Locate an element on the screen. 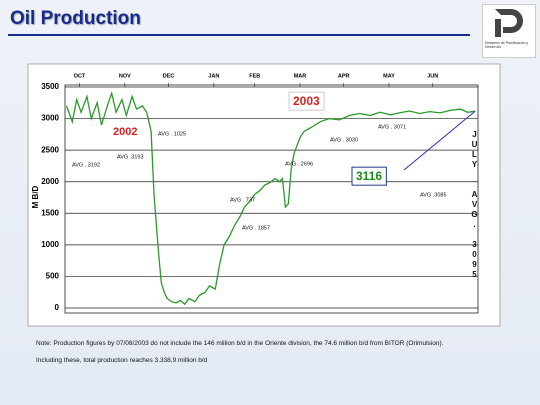 Image resolution: width=540 pixels, height=405 pixels. slide-title: Oil Production is located at coordinates (75, 18).